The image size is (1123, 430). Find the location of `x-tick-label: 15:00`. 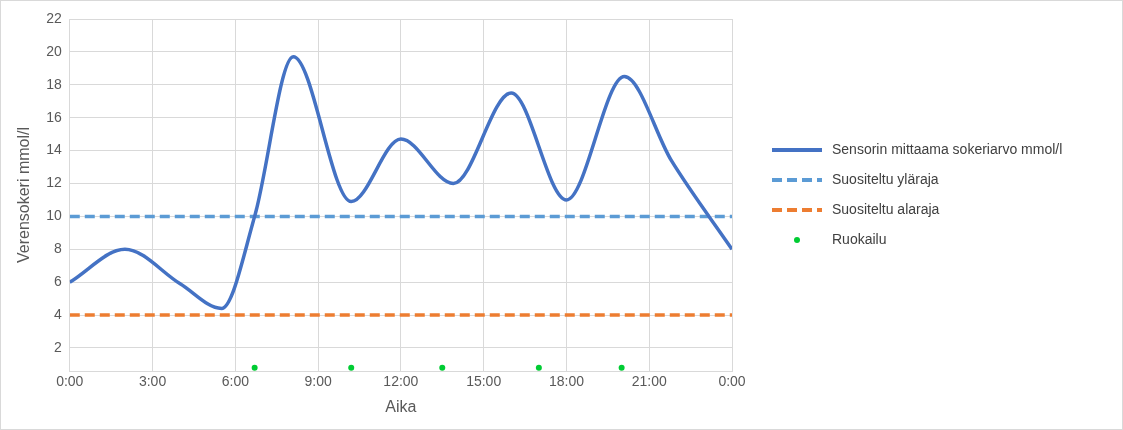

x-tick-label: 15:00 is located at coordinates (484, 381).